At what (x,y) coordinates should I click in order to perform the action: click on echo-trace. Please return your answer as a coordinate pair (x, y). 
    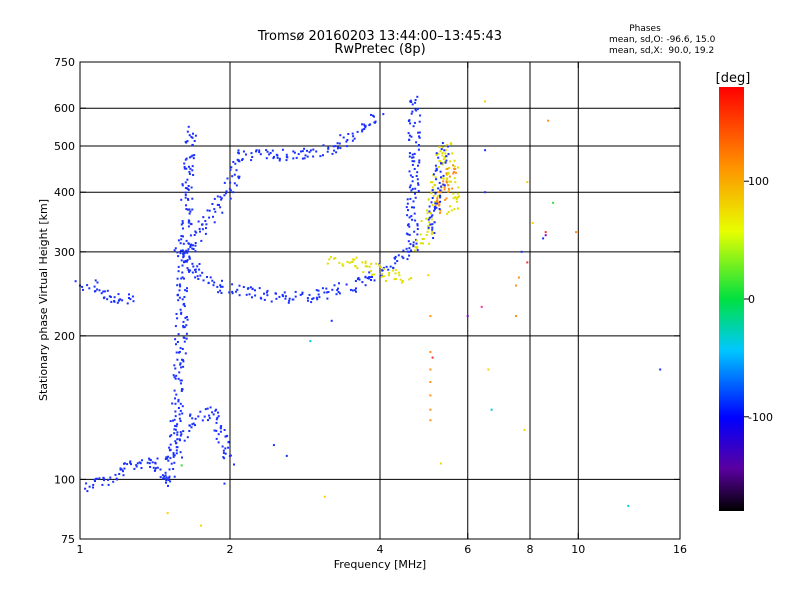
    Looking at the image, I should click on (104, 292).